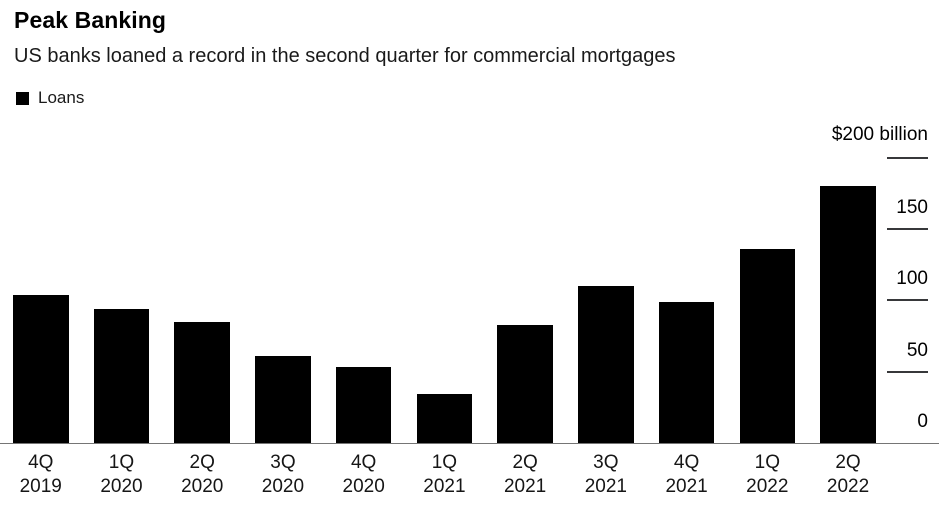 The image size is (939, 509). I want to click on x-tick-label-4q-2020: 4Q 2020, so click(363, 474).